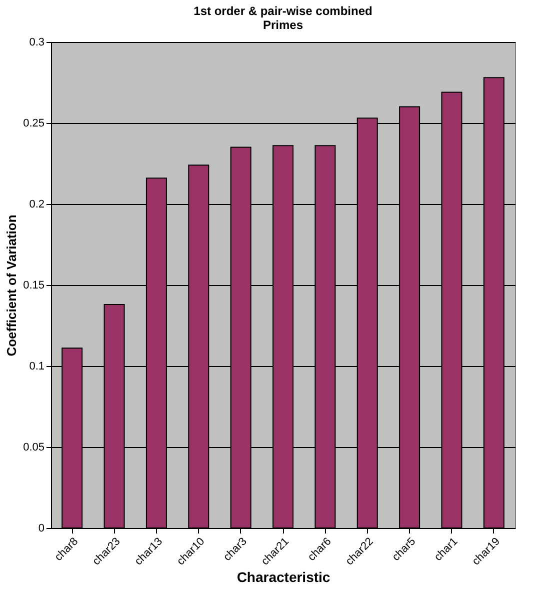  Describe the element at coordinates (36, 204) in the screenshot. I see `y-tick-label: 0.2` at that location.